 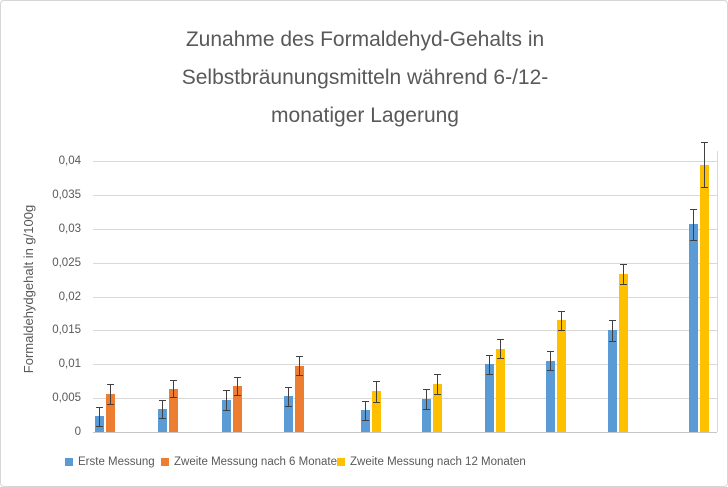 I want to click on legend-item-zweite-messung-6-monate: Zweite Messung nach 6 Monaten, so click(x=252, y=462).